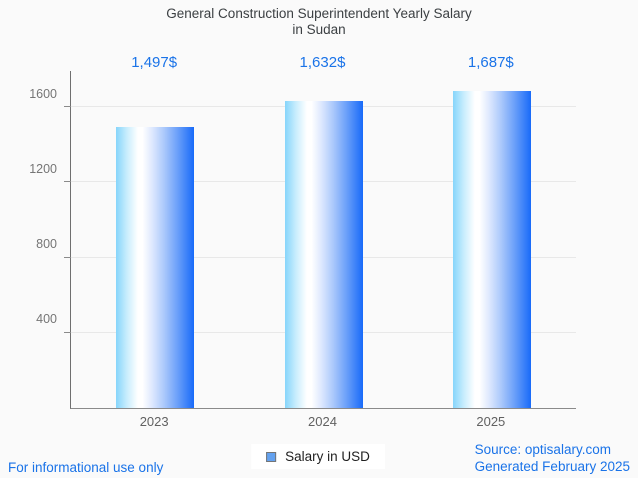 Image resolution: width=638 pixels, height=478 pixels. What do you see at coordinates (154, 421) in the screenshot?
I see `x-axis-label-2023: 2023` at bounding box center [154, 421].